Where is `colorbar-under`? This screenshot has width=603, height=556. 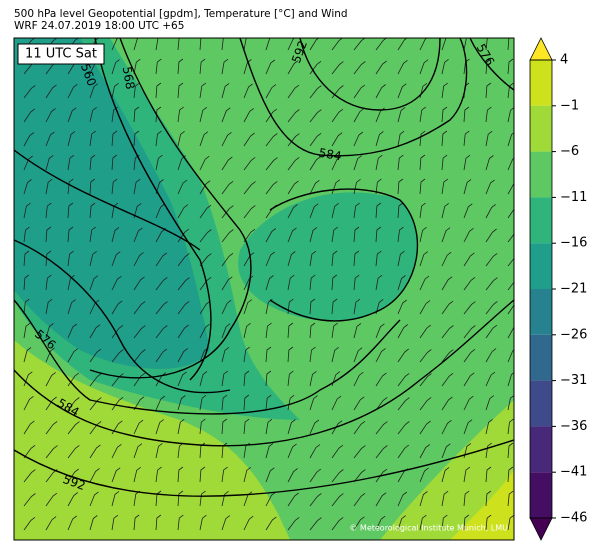 colorbar-under is located at coordinates (541, 529).